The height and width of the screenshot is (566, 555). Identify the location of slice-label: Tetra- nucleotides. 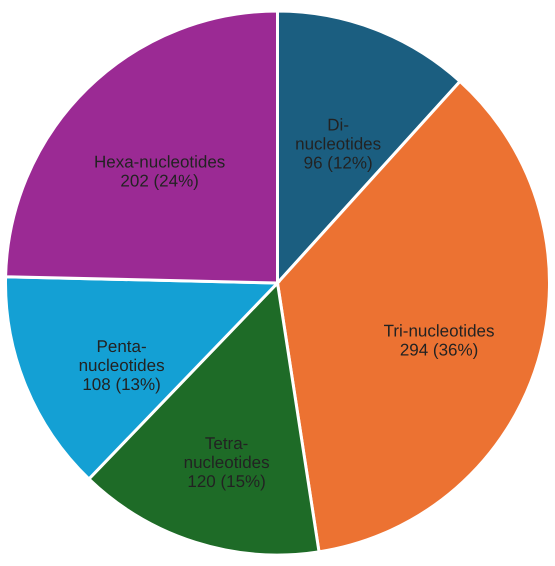
(227, 453).